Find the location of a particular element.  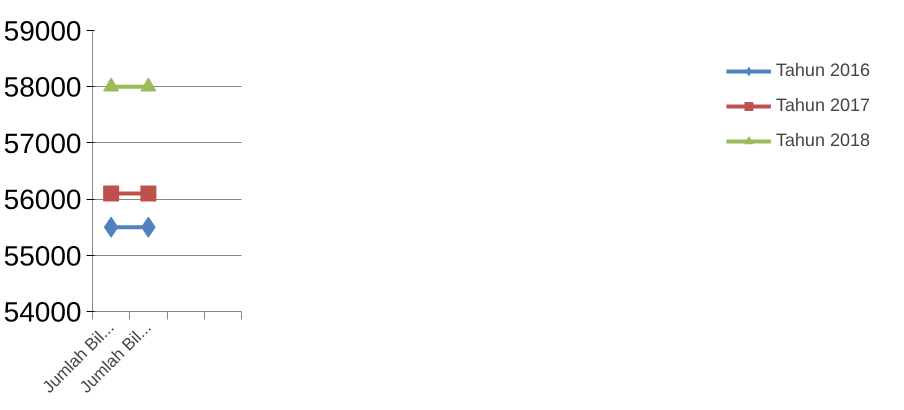

y-tick-label: 56000 is located at coordinates (43, 200).